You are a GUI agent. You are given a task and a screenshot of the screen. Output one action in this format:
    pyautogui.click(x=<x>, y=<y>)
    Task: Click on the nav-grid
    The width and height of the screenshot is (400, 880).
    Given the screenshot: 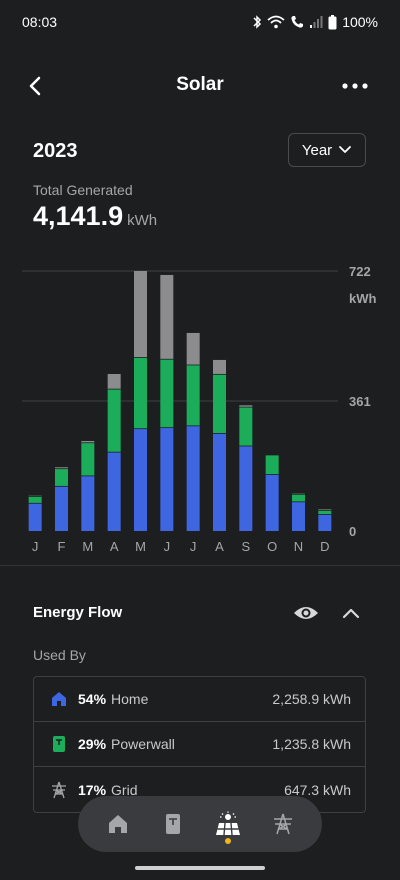 What is the action you would take?
    pyautogui.click(x=283, y=824)
    